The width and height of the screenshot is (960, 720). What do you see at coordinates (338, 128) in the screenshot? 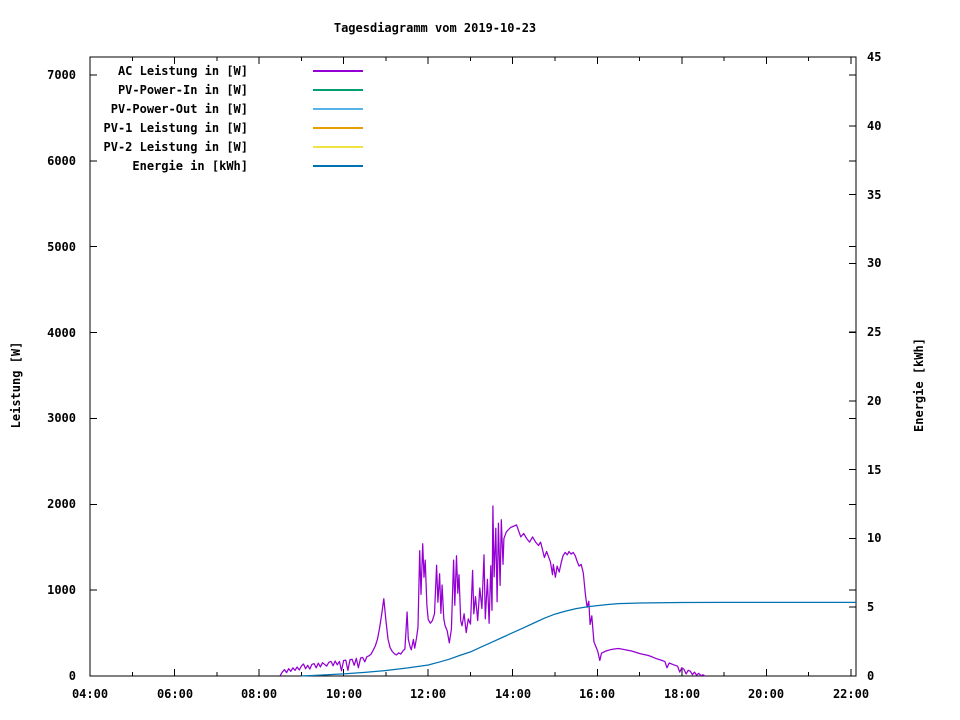
I see `legend-line-pv1` at bounding box center [338, 128].